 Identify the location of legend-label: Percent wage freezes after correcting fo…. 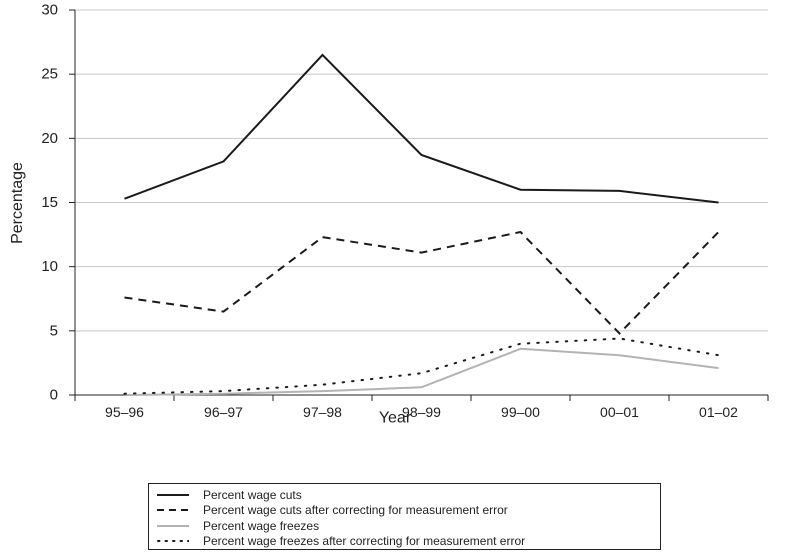
(364, 541).